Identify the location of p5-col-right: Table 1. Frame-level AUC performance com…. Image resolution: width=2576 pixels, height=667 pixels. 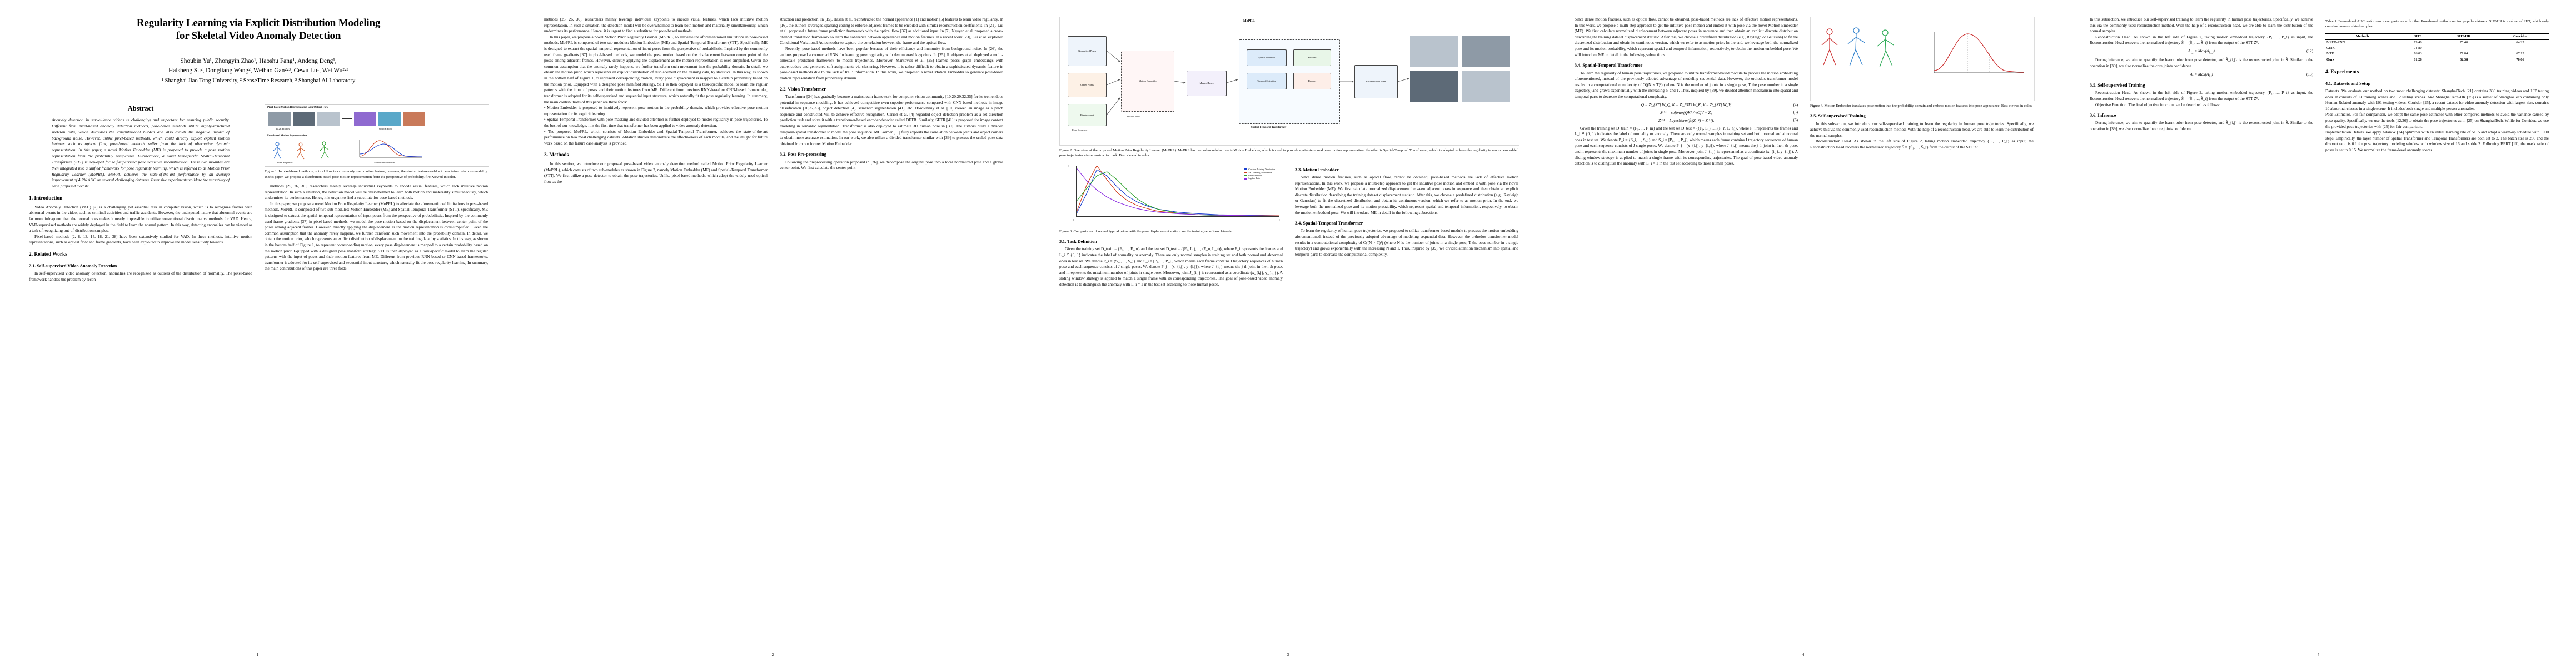
(2437, 85).